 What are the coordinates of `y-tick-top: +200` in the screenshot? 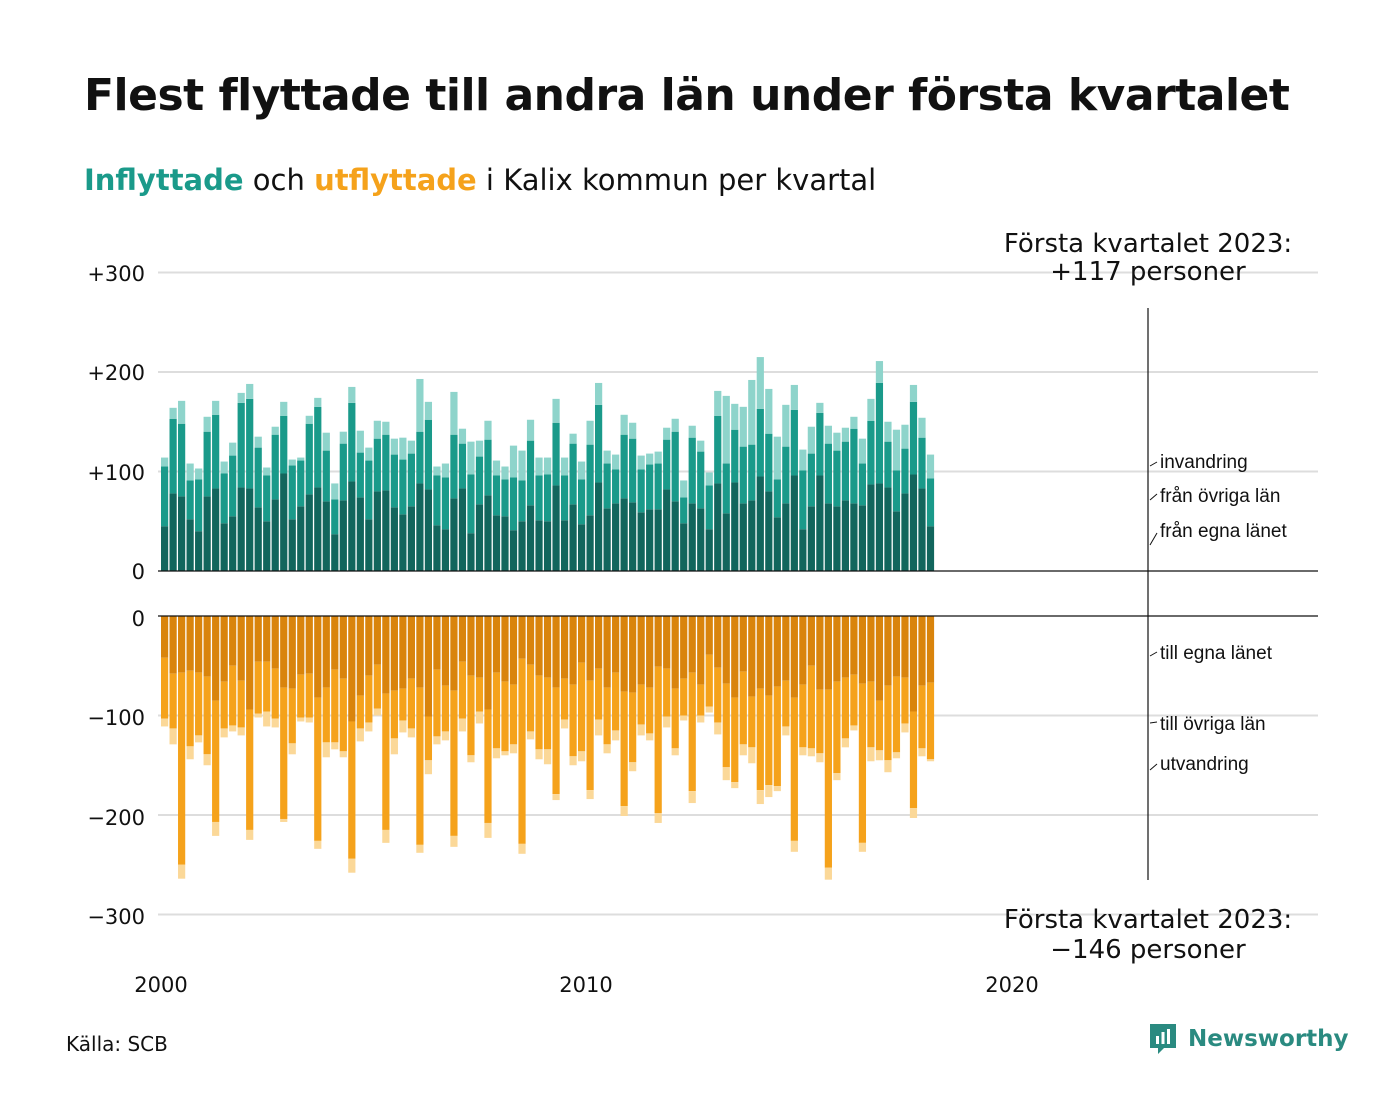 It's located at (116, 373).